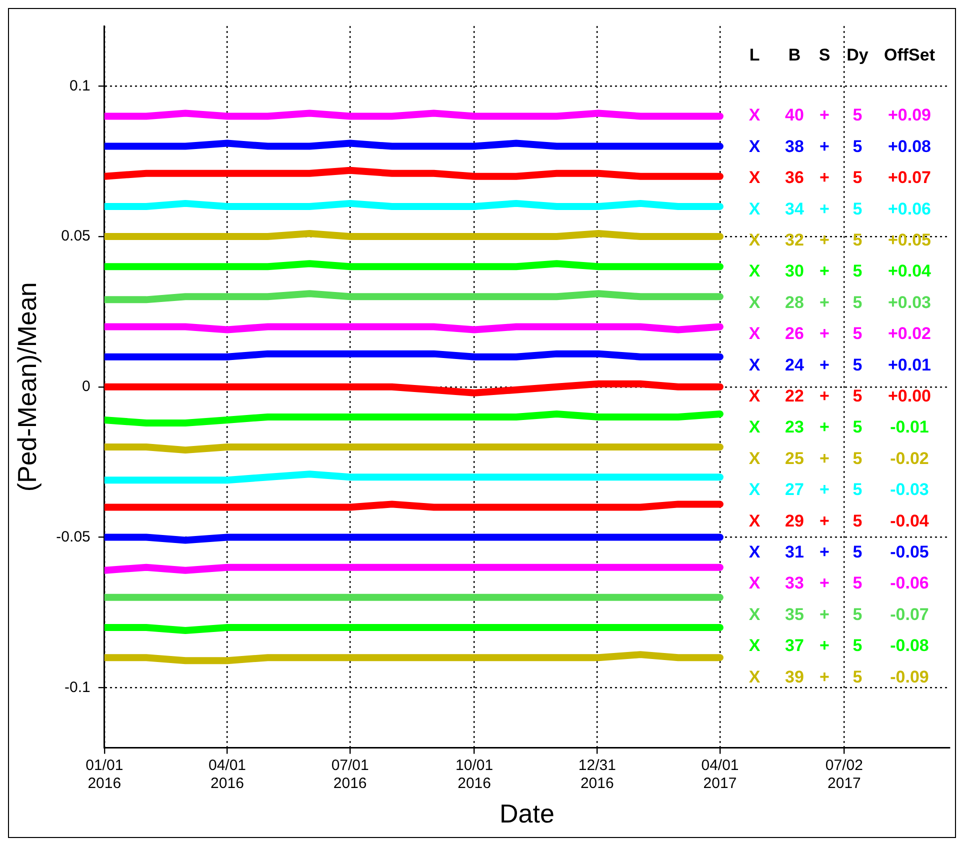 Image resolution: width=964 pixels, height=846 pixels. Describe the element at coordinates (842, 55) in the screenshot. I see `text: L B S Dy OffSet` at that location.